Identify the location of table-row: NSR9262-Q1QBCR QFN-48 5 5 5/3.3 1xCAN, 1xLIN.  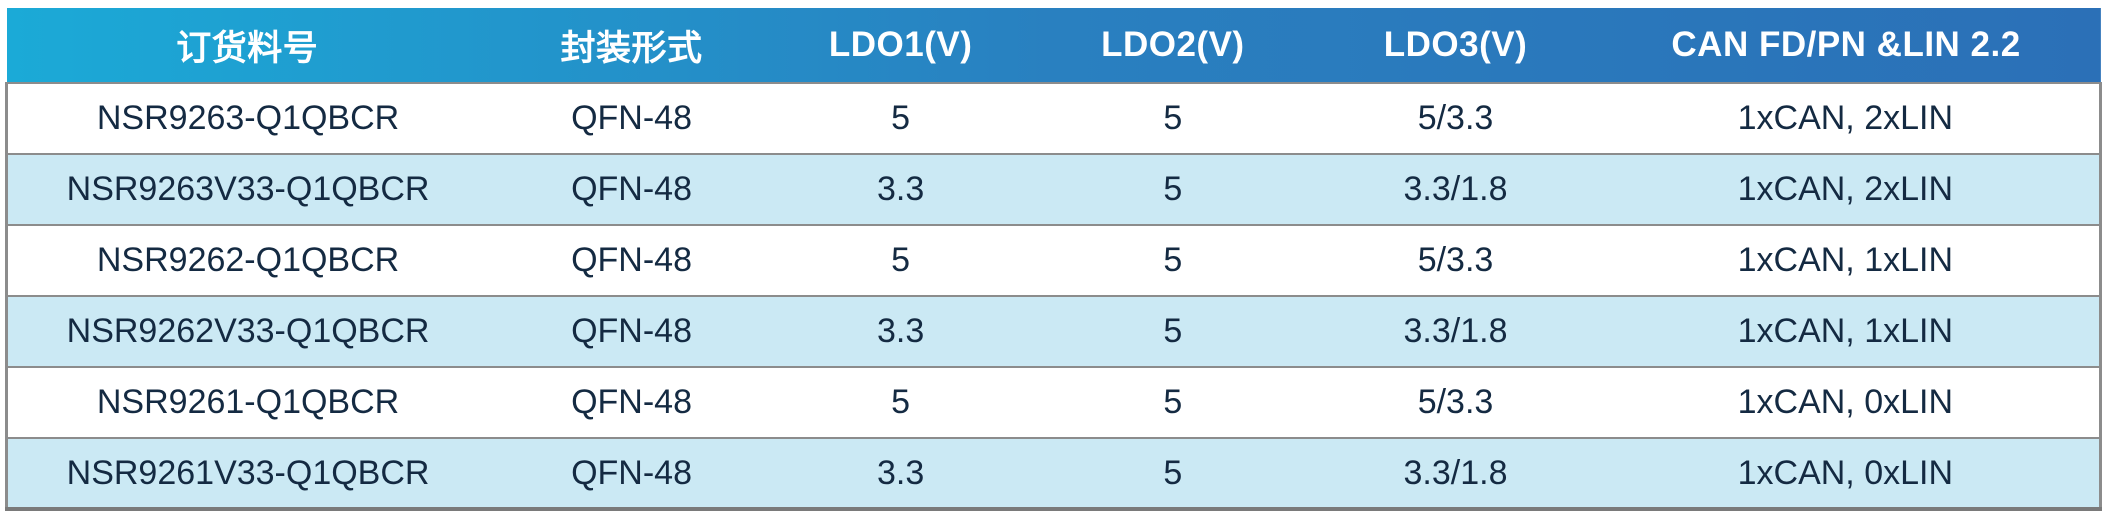
(1053, 260).